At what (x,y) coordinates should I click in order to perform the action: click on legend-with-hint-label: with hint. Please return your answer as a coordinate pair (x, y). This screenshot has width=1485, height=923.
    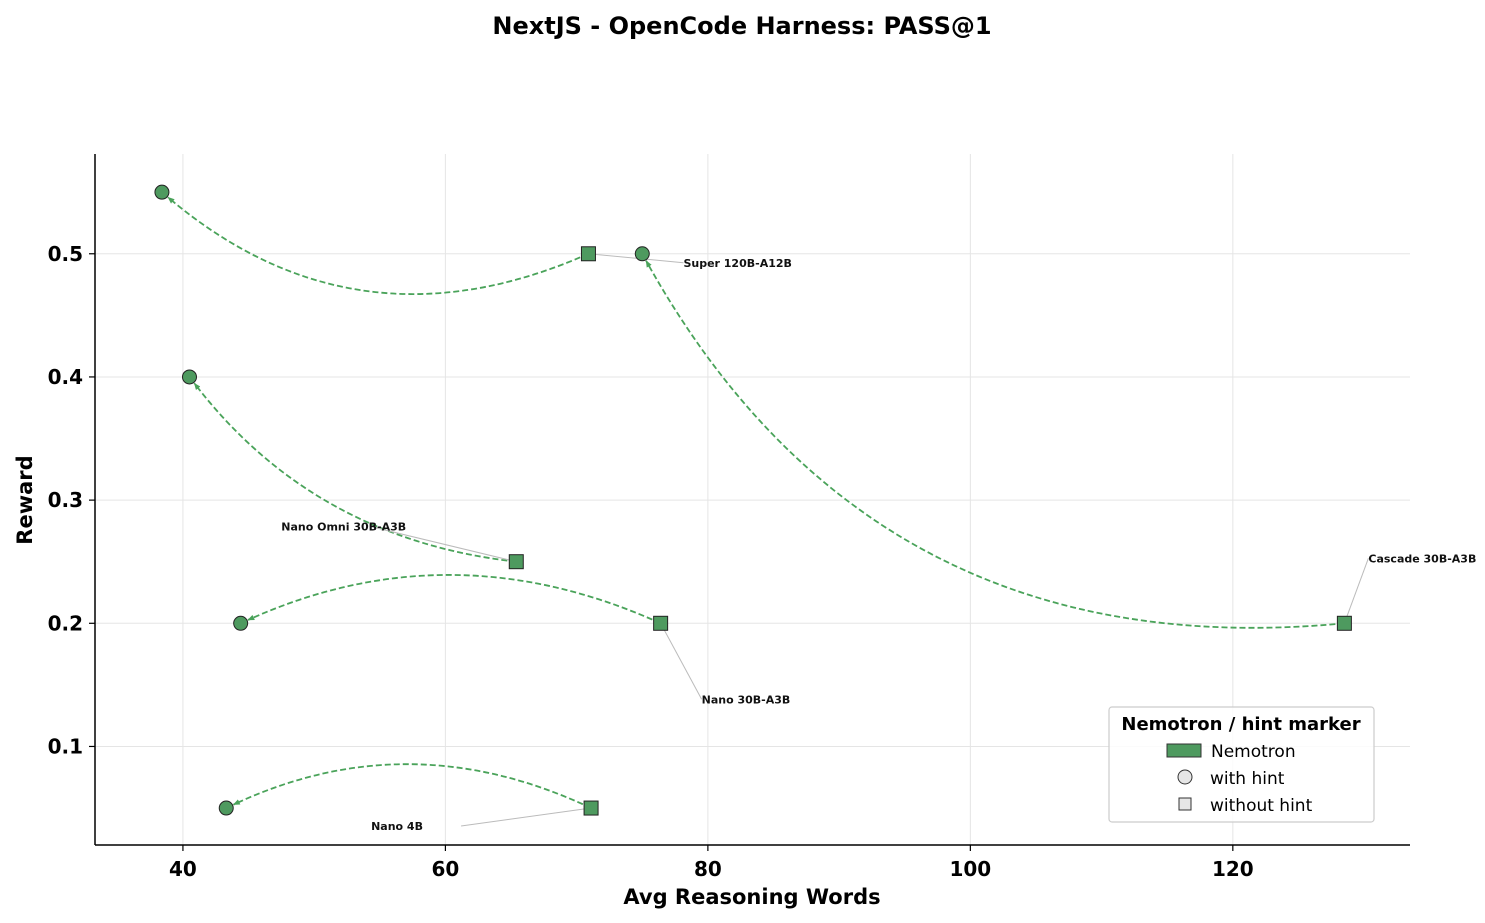
    Looking at the image, I should click on (1247, 779).